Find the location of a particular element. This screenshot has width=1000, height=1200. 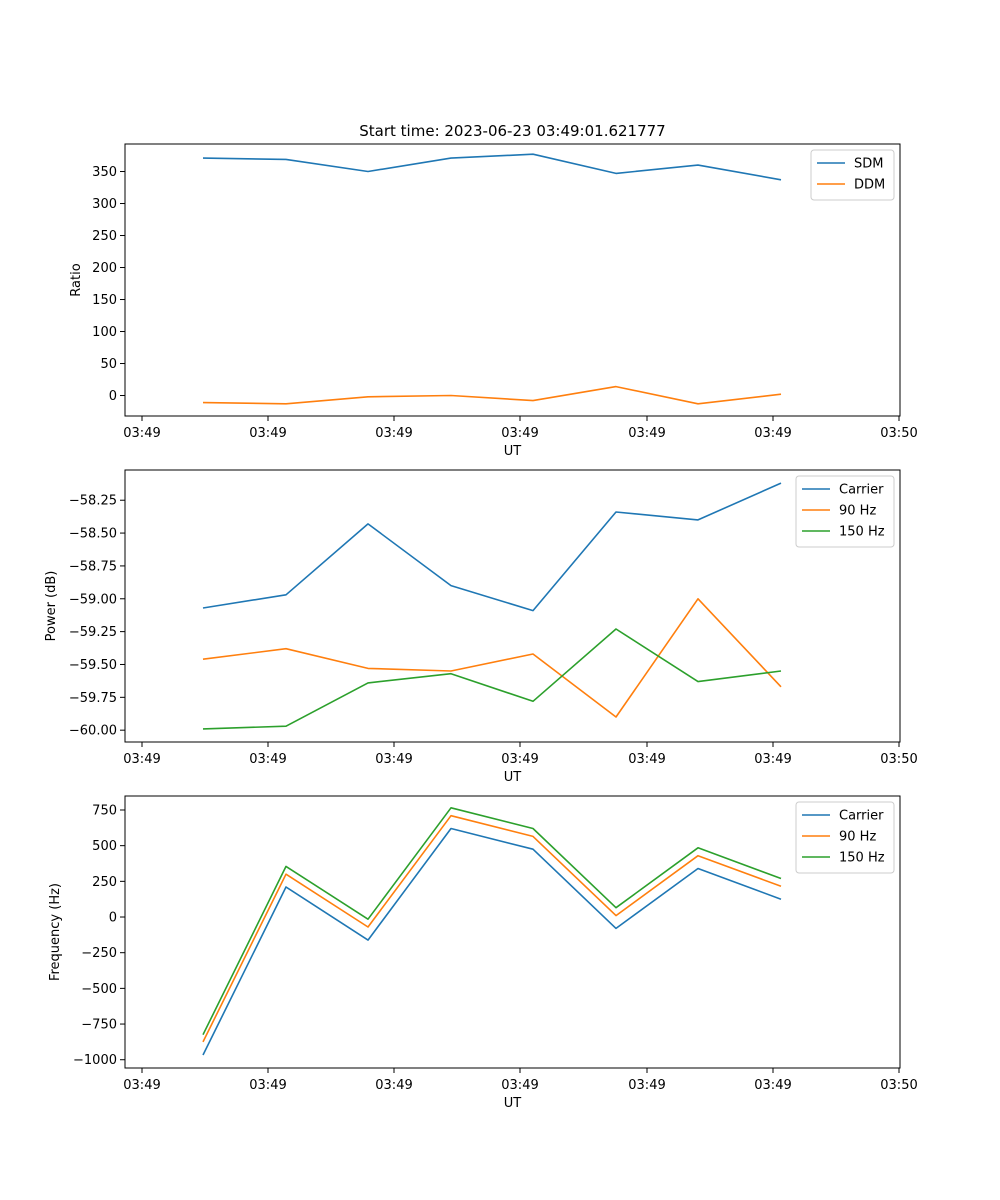

y-tick-label: −750 is located at coordinates (99, 1025).